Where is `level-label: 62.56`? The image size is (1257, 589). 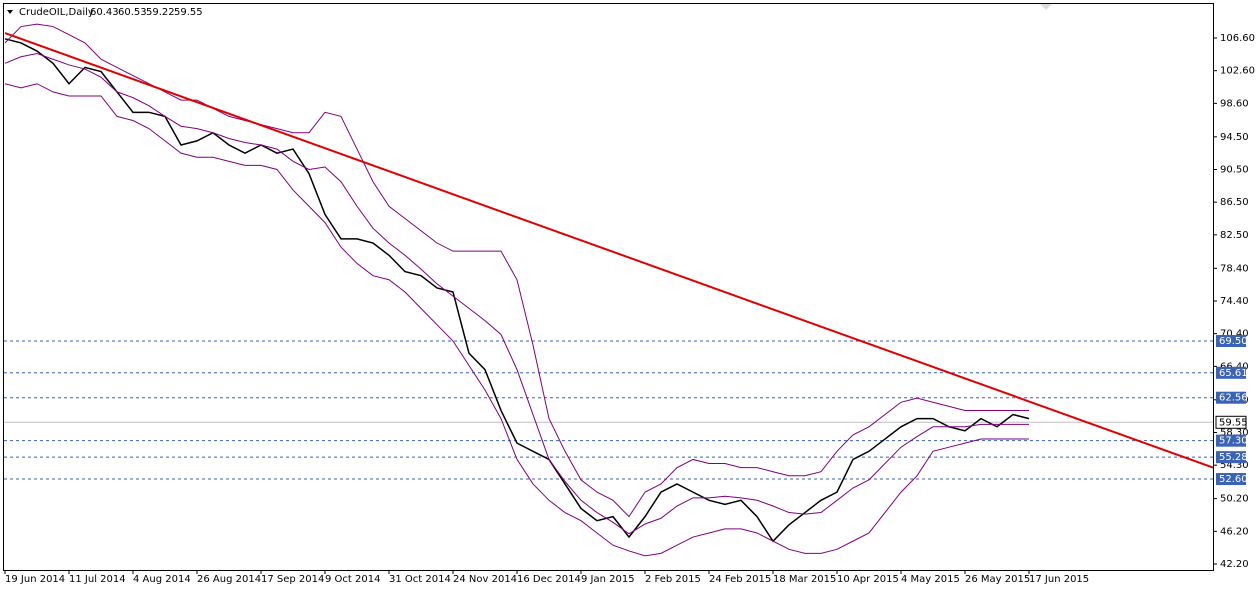 level-label: 62.56 is located at coordinates (1233, 398).